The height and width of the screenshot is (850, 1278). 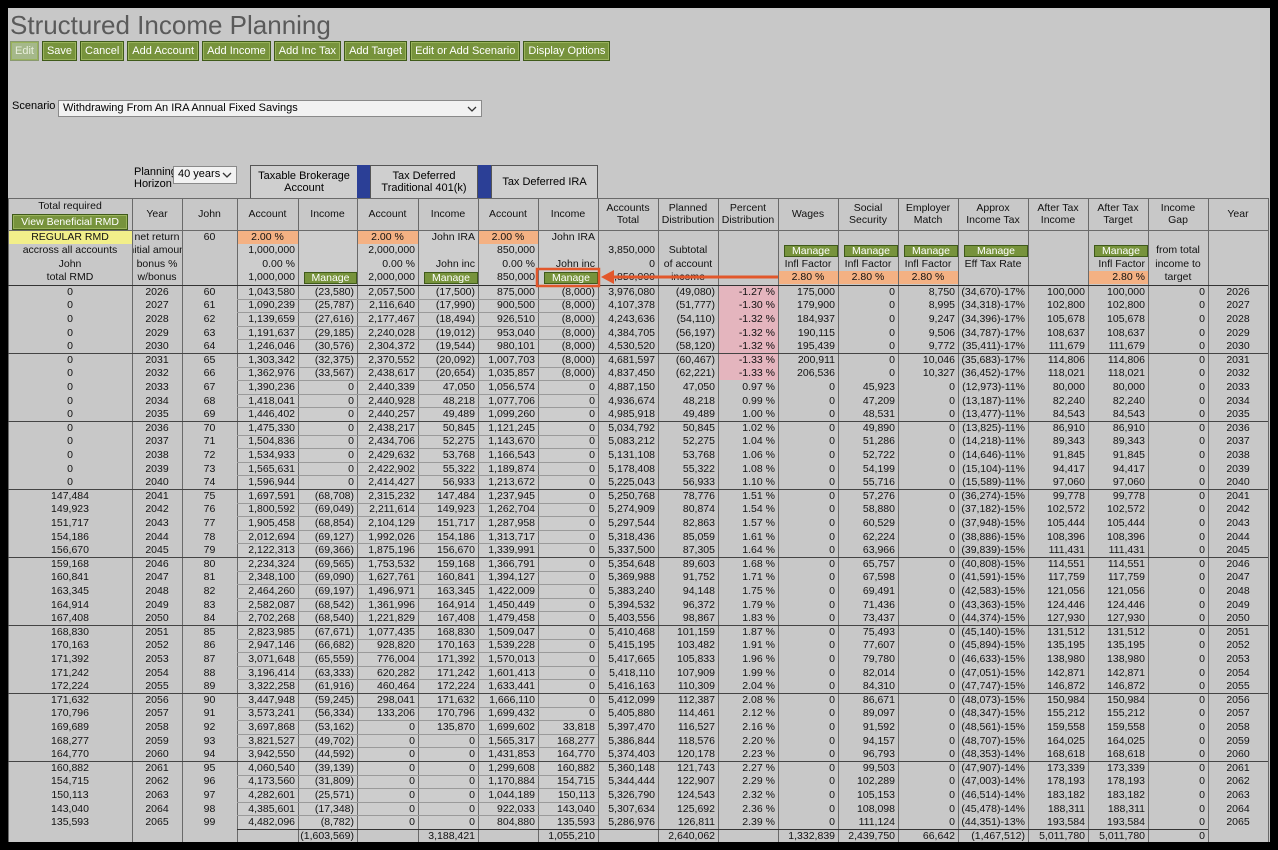 I want to click on data-cell: 1,431,853, so click(x=511, y=754).